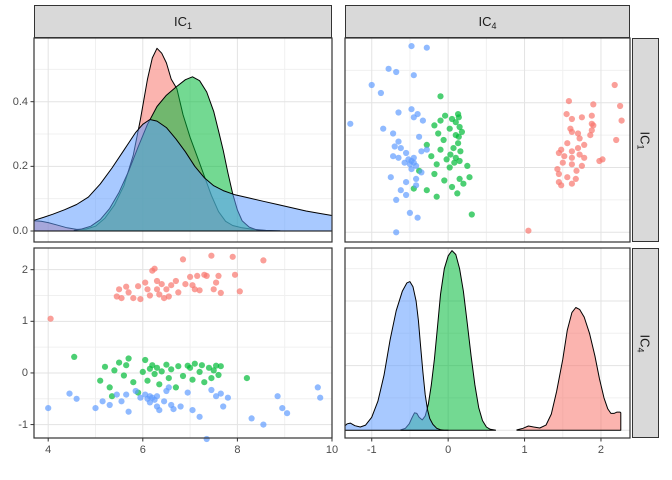  I want to click on facet-strip-label: IC4, so click(644, 343).